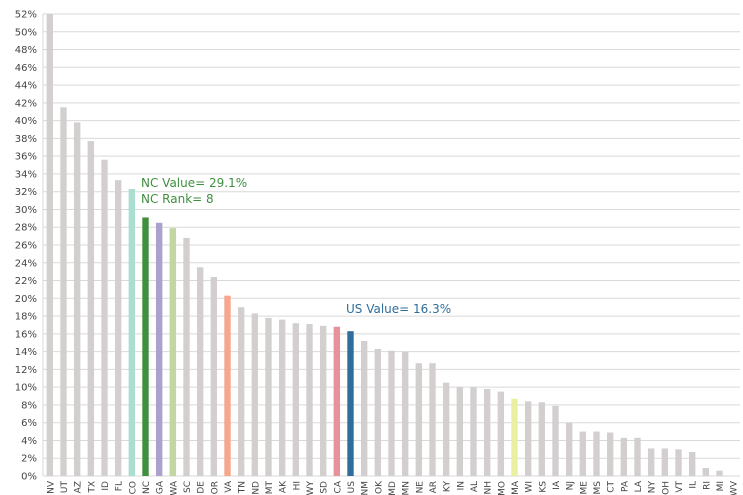 Image resolution: width=743 pixels, height=495 pixels. What do you see at coordinates (571, 485) in the screenshot?
I see `x-tick-label: NJ` at bounding box center [571, 485].